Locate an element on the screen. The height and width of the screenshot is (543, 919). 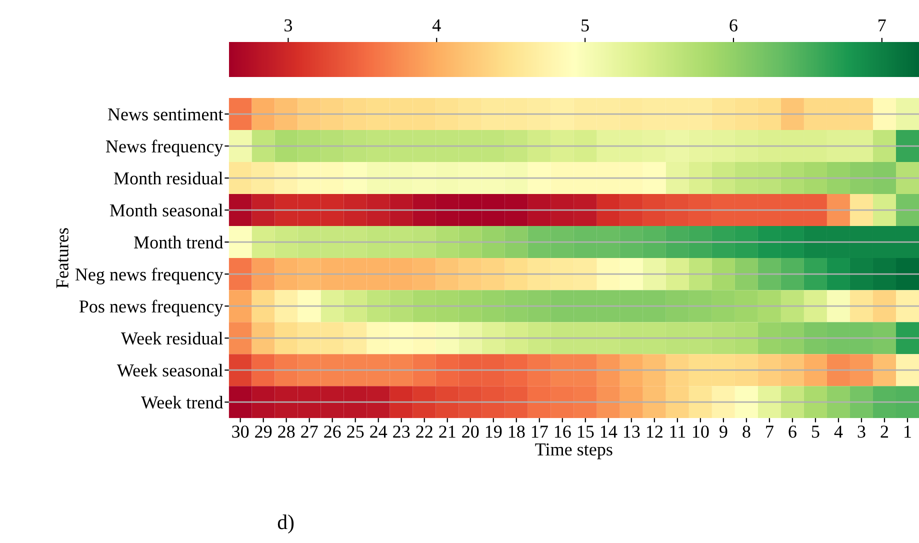
x-tick-label: 3 is located at coordinates (862, 432).